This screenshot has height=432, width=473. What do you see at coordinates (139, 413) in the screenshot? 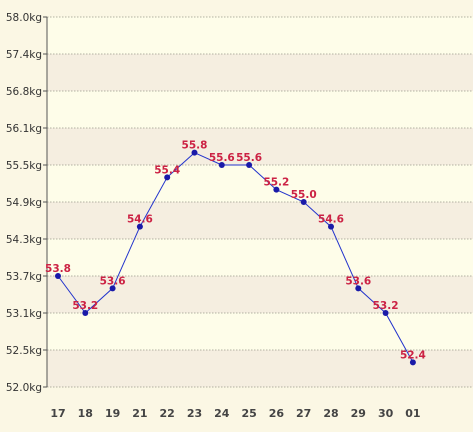
I see `x-tick-label: 21` at bounding box center [139, 413].